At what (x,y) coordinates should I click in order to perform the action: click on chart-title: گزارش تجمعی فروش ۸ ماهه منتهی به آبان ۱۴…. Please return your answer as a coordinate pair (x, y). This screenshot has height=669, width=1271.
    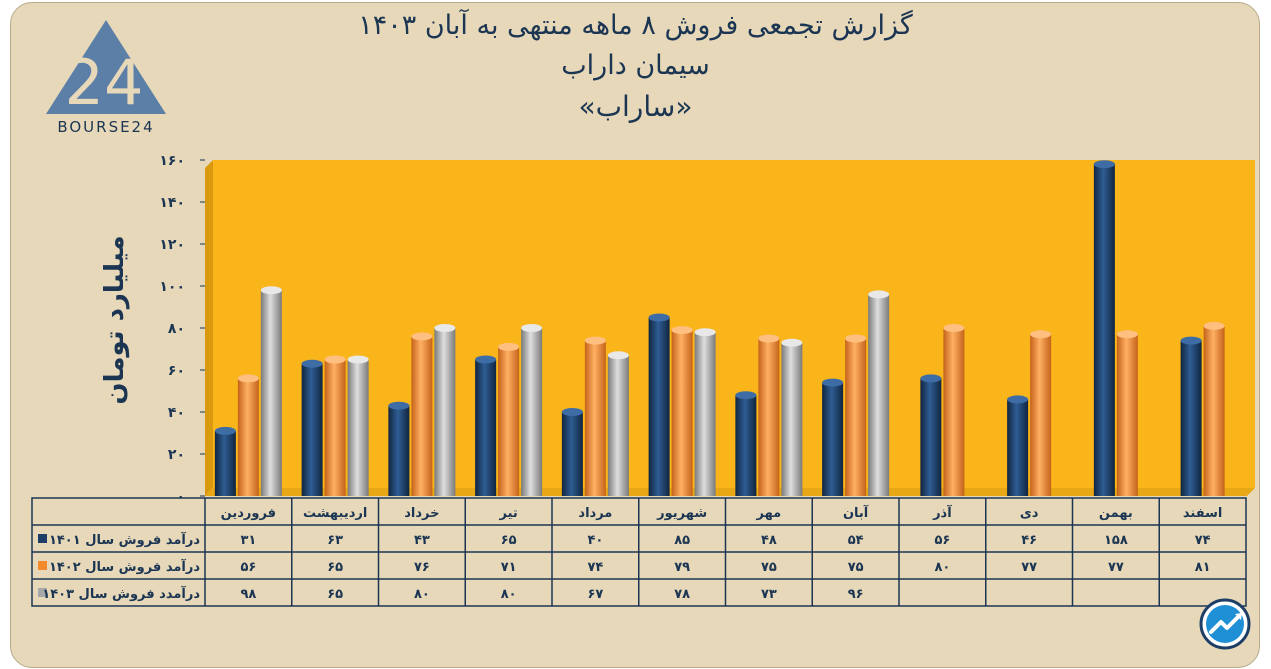
    Looking at the image, I should click on (635, 25).